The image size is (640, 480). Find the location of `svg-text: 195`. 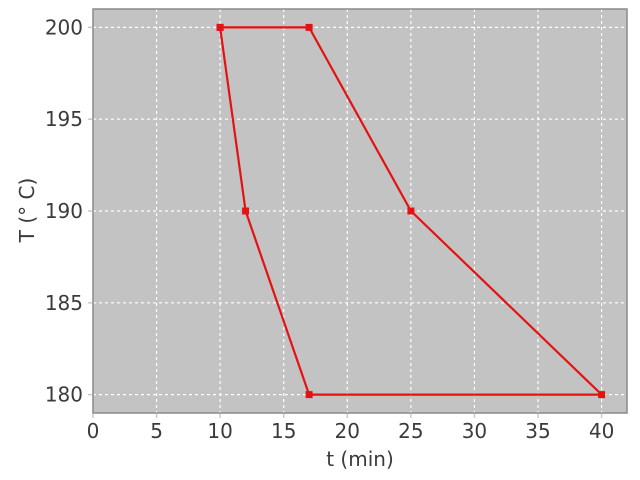

svg-text: 195 is located at coordinates (64, 119).